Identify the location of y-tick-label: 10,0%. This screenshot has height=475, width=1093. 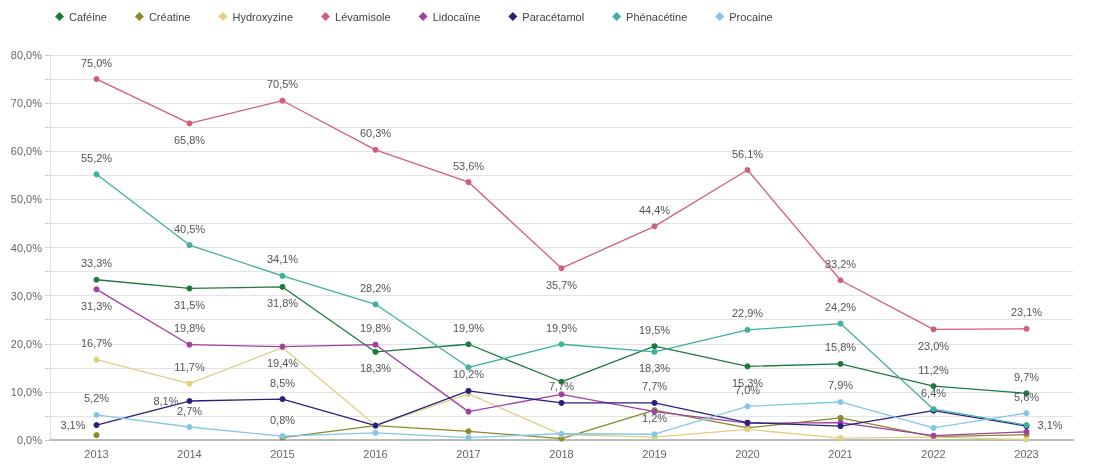
(26, 391).